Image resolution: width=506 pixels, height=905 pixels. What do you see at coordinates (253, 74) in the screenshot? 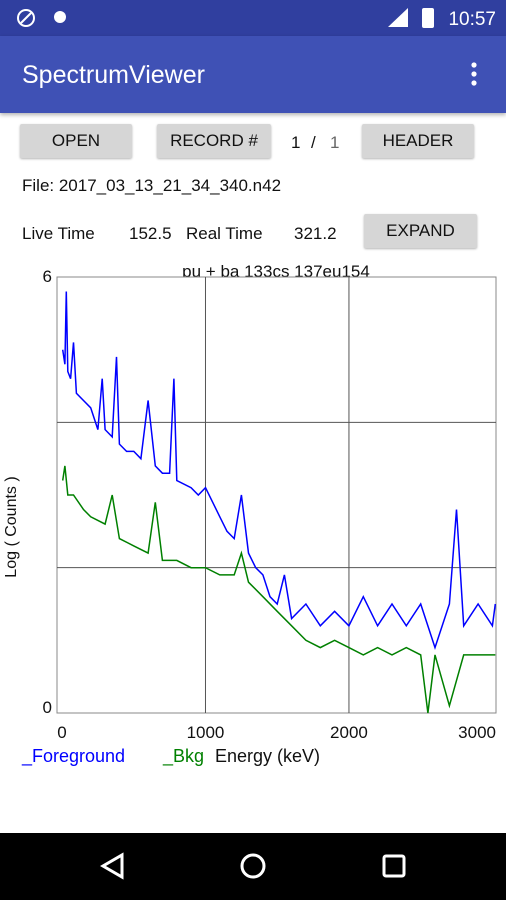
I see `app-bar: SpectrumViewer` at bounding box center [253, 74].